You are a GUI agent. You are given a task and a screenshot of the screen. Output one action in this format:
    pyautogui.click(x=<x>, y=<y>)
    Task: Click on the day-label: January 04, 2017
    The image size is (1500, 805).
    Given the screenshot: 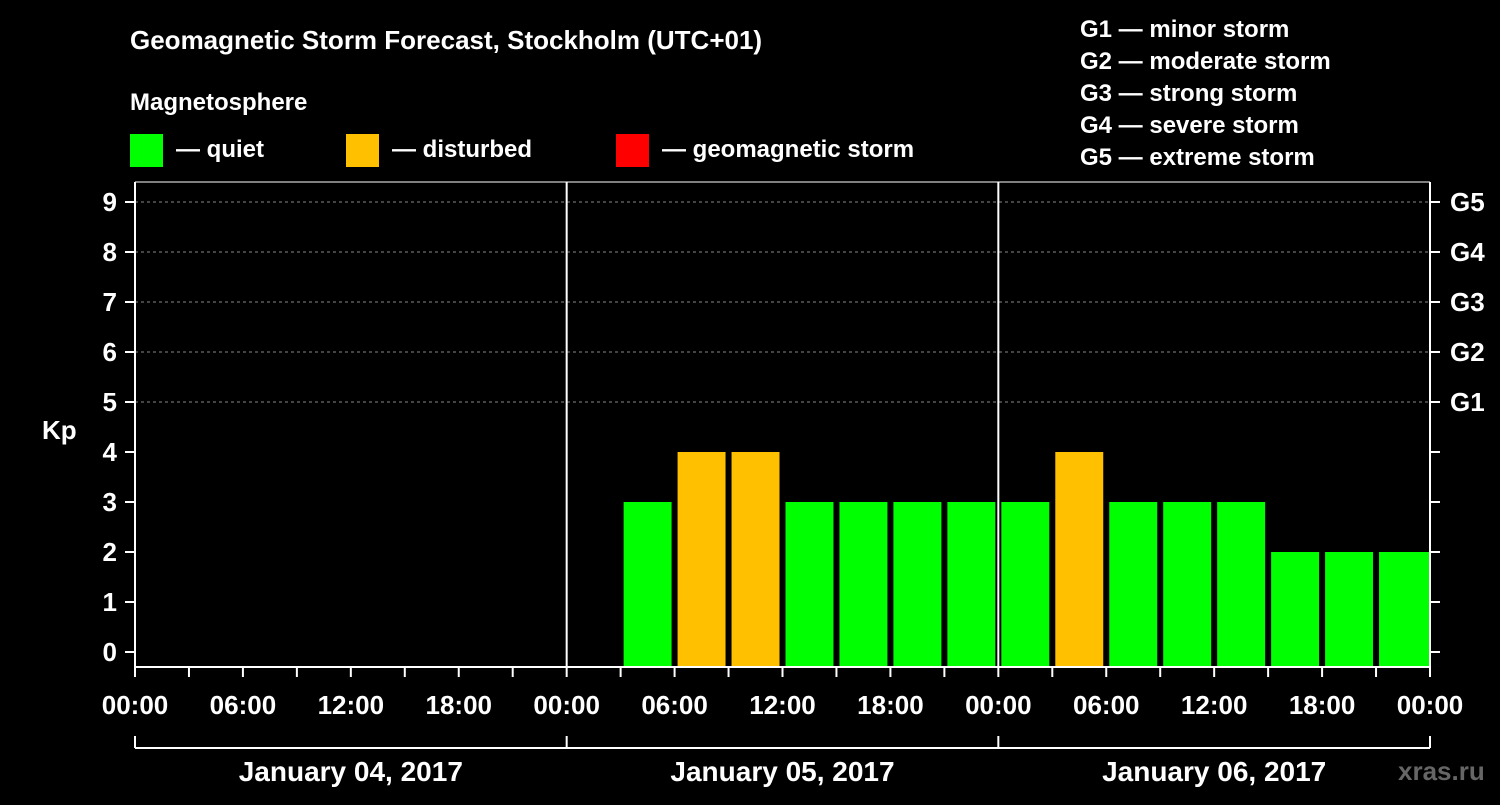 What is the action you would take?
    pyautogui.click(x=351, y=771)
    